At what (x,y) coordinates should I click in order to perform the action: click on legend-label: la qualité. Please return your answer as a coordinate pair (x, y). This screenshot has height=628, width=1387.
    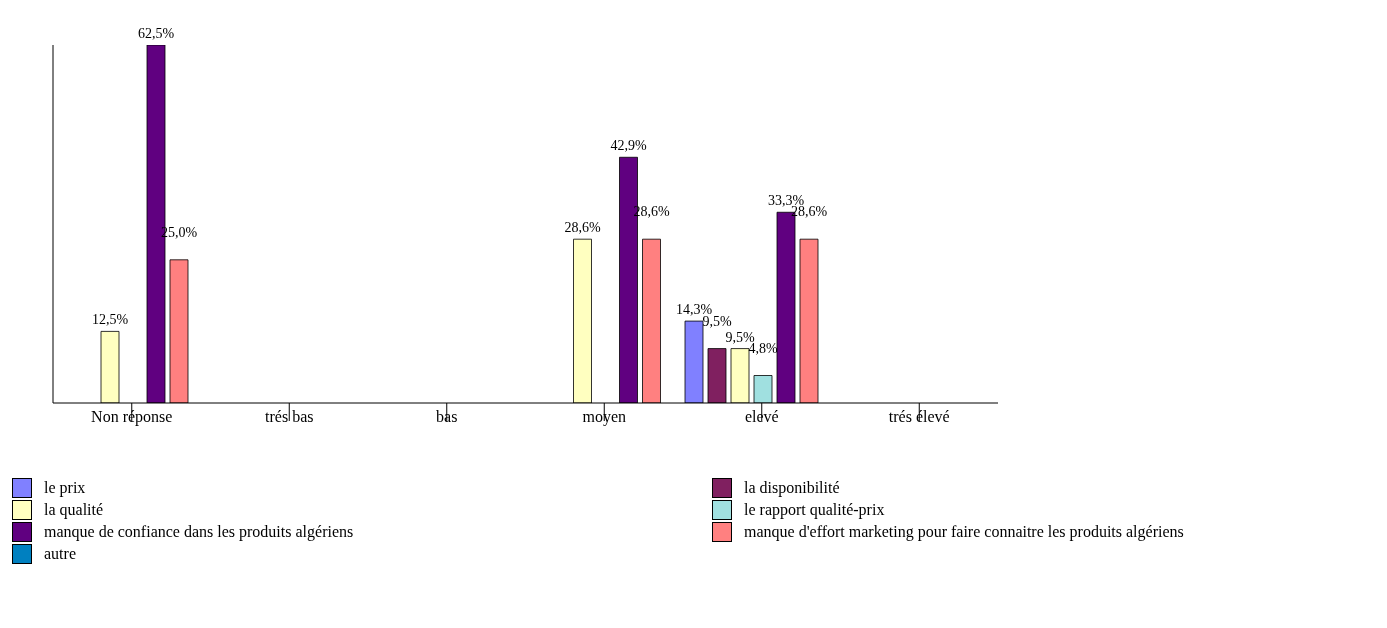
    Looking at the image, I should click on (74, 510).